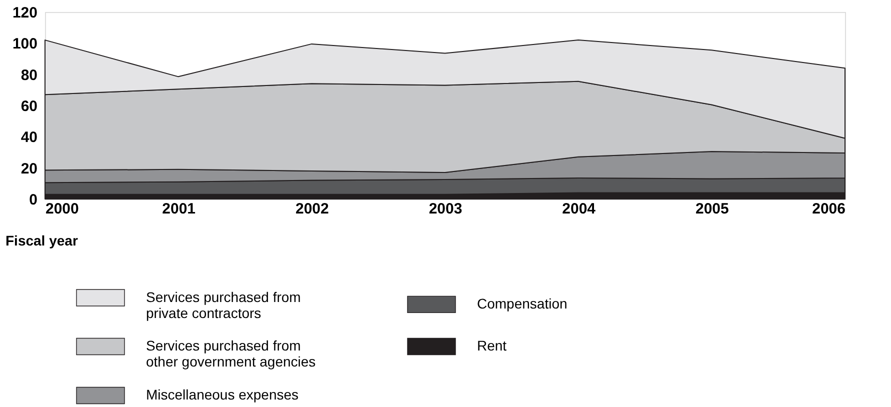 The width and height of the screenshot is (891, 407). Describe the element at coordinates (492, 346) in the screenshot. I see `legend-label: Rent` at that location.